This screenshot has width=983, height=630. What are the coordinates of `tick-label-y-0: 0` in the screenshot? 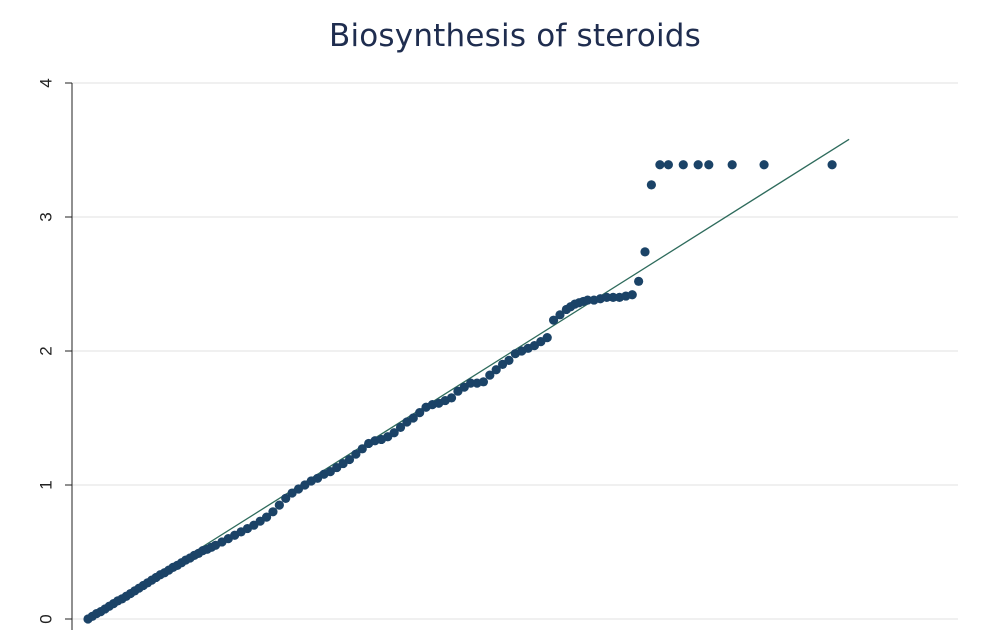 It's located at (46, 618).